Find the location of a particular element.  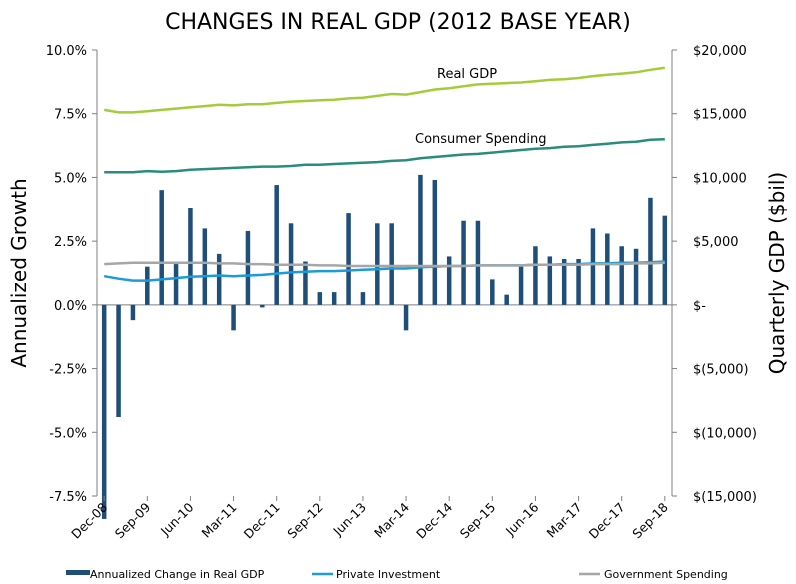

x-tick-label: Mar-14 is located at coordinates (391, 519).